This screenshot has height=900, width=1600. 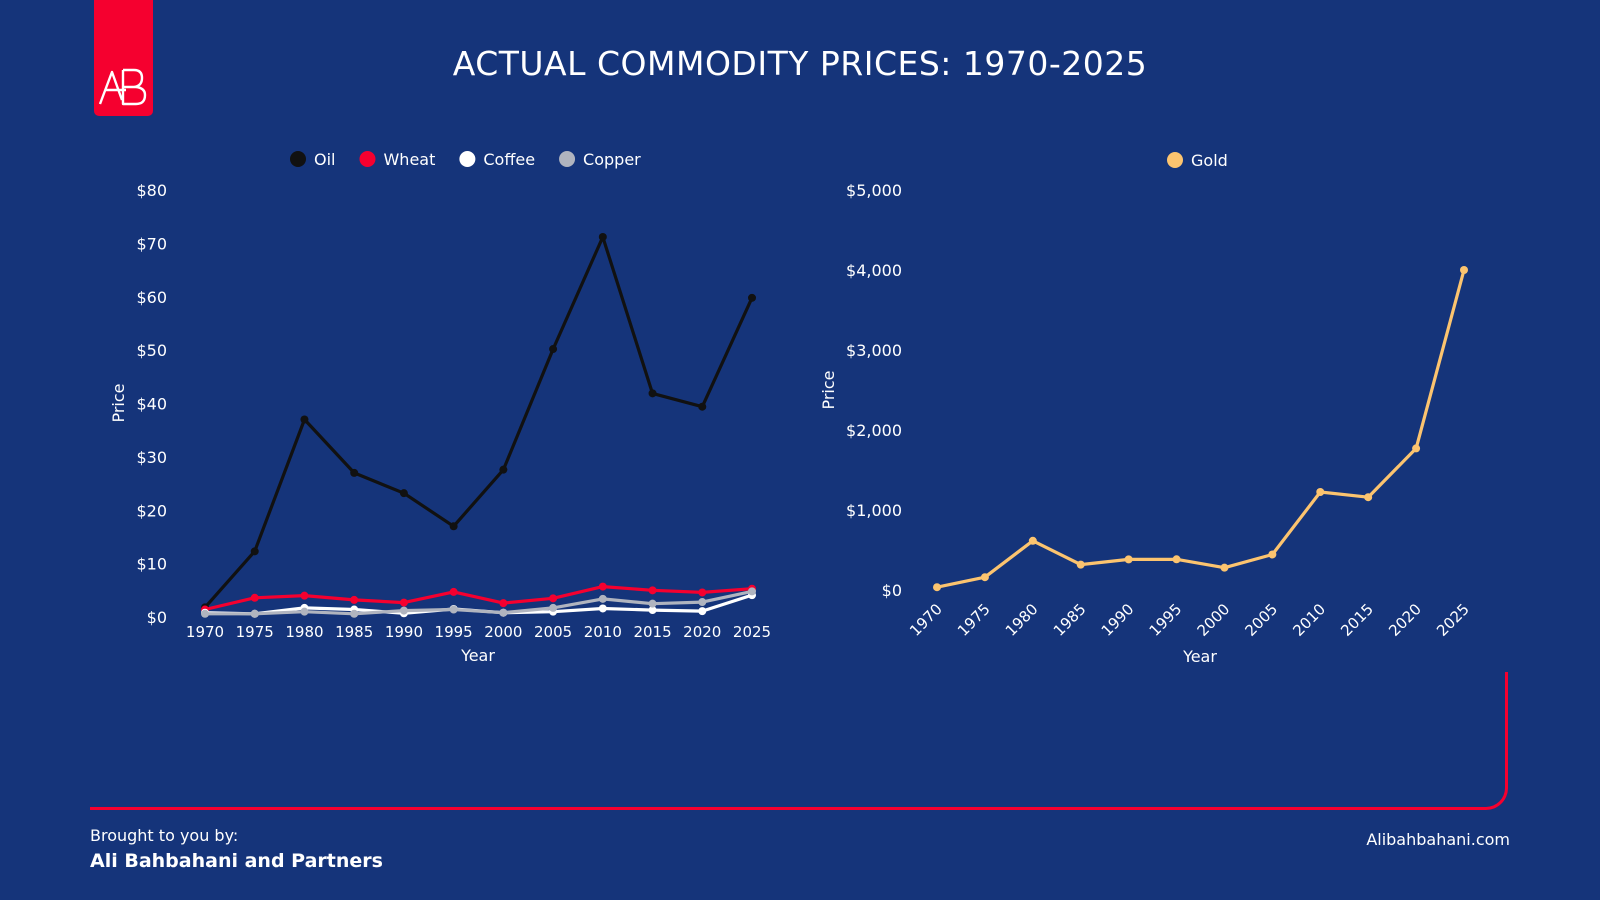 I want to click on y-tick-label: $80, so click(x=151, y=190).